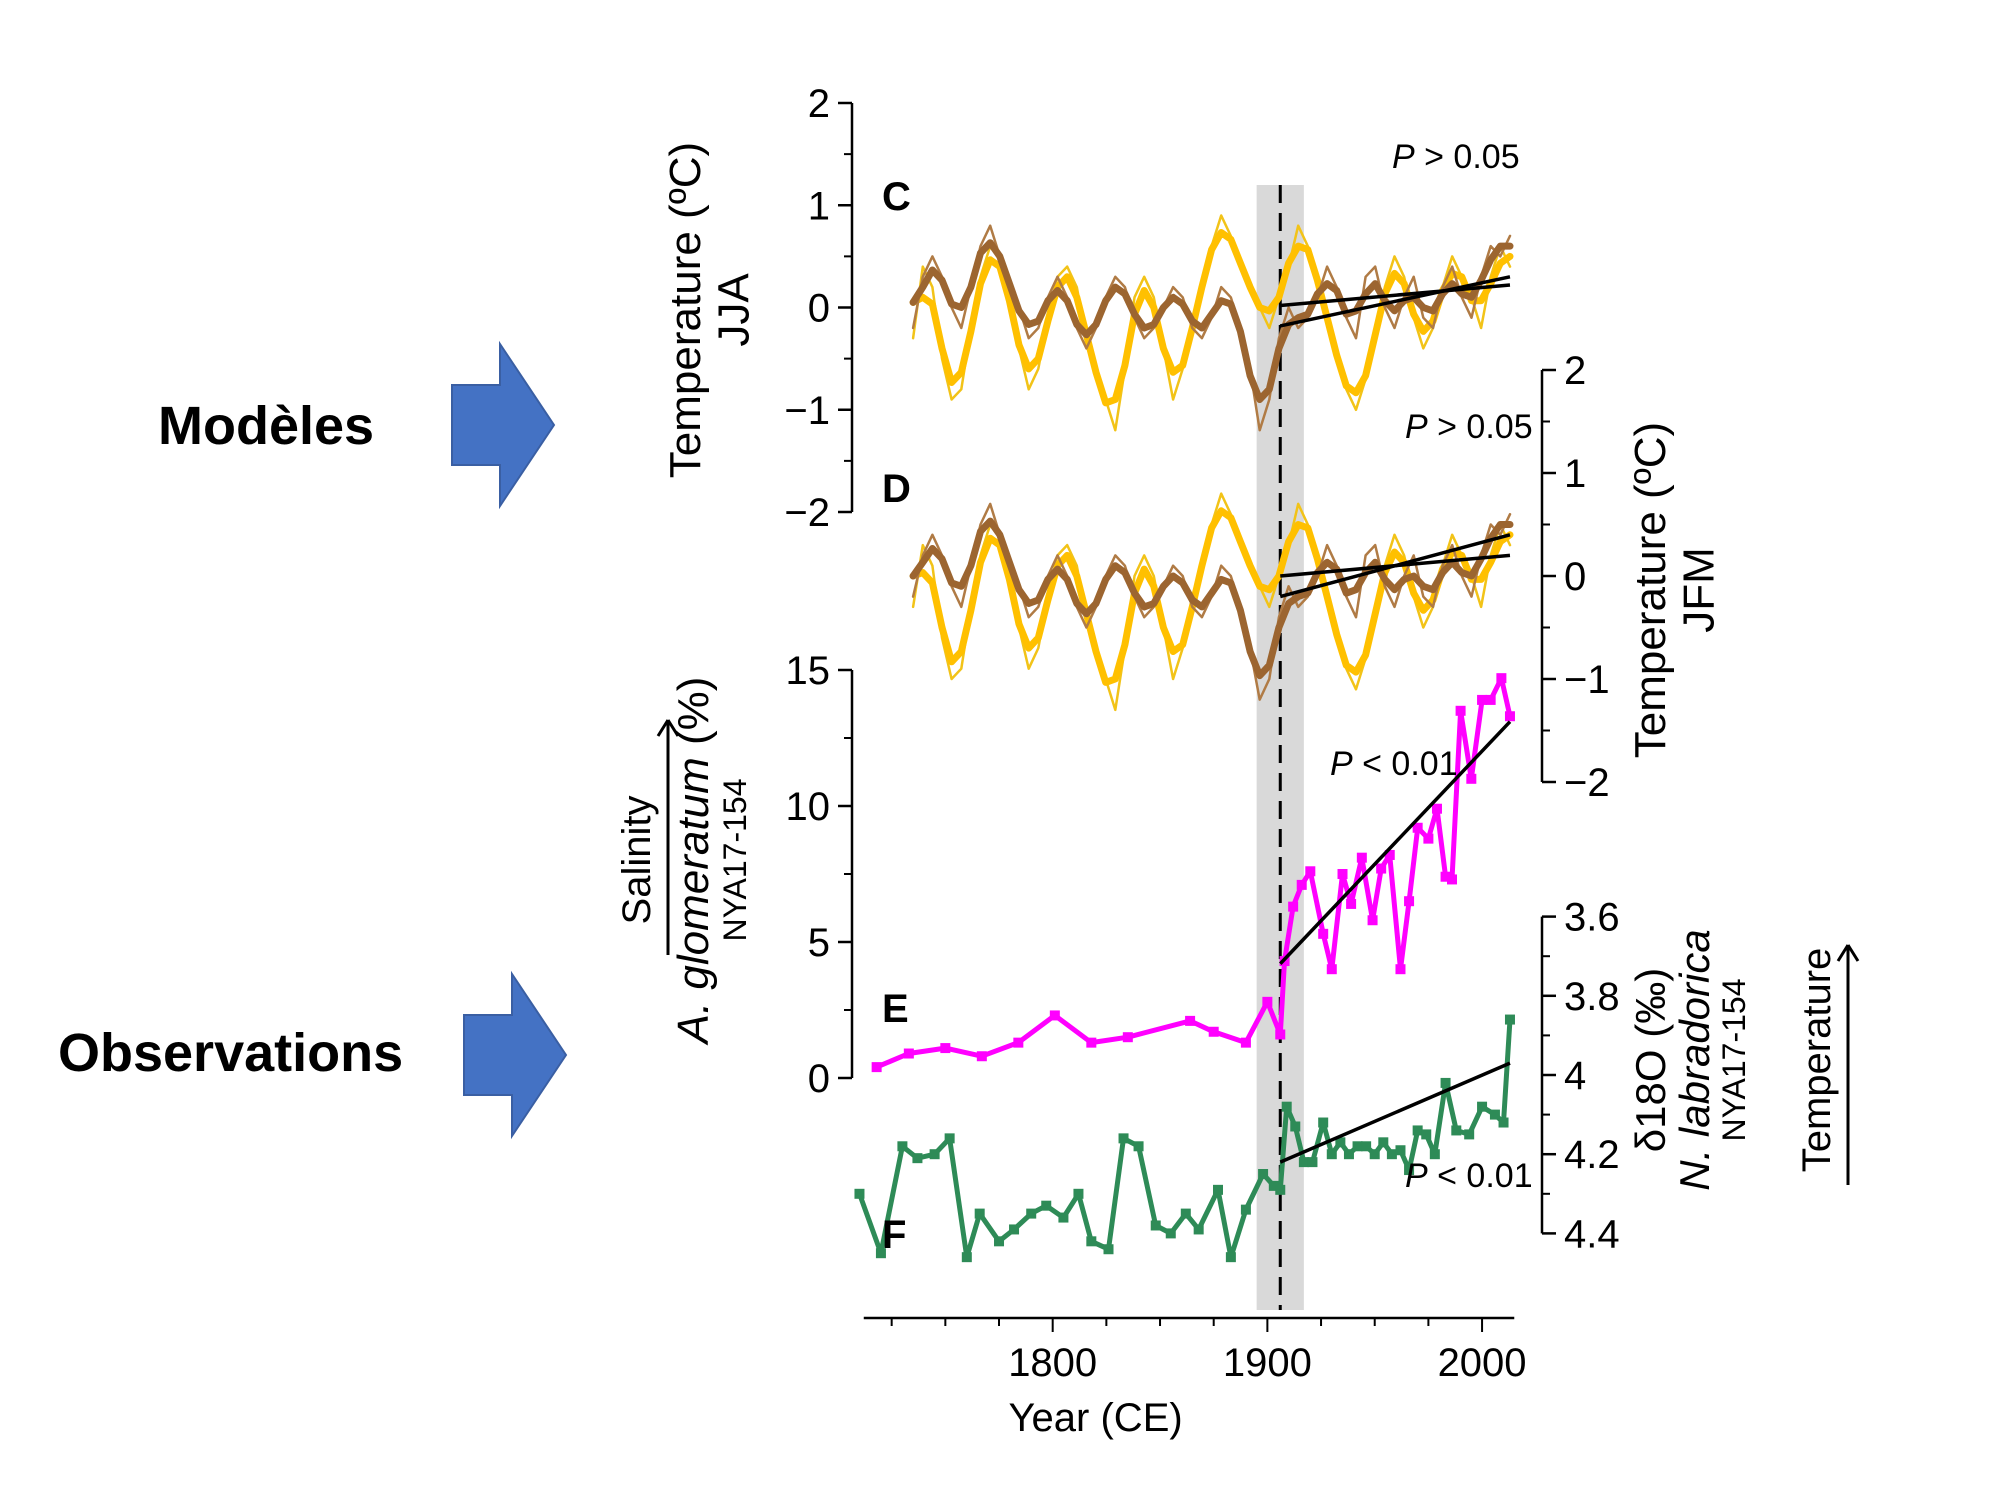 The height and width of the screenshot is (1500, 2000). What do you see at coordinates (1575, 1076) in the screenshot?
I see `y-tick-label: 4` at bounding box center [1575, 1076].